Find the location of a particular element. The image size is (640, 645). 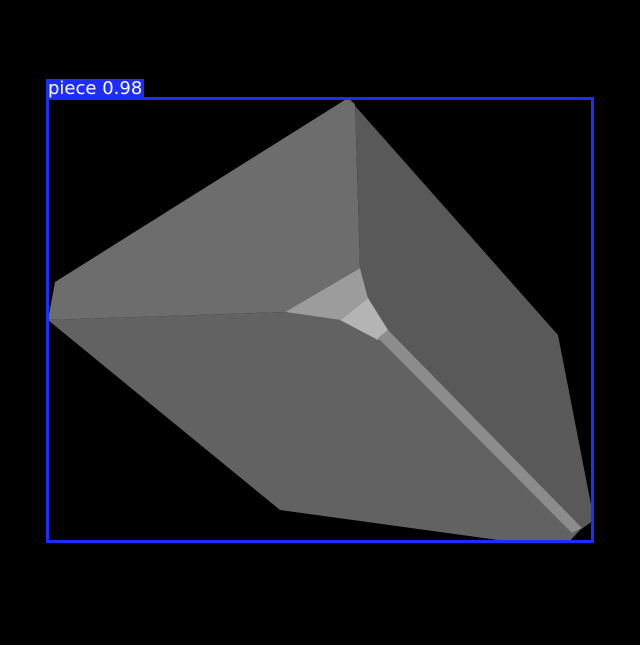

piece-bevel-inner is located at coordinates (364, 319).